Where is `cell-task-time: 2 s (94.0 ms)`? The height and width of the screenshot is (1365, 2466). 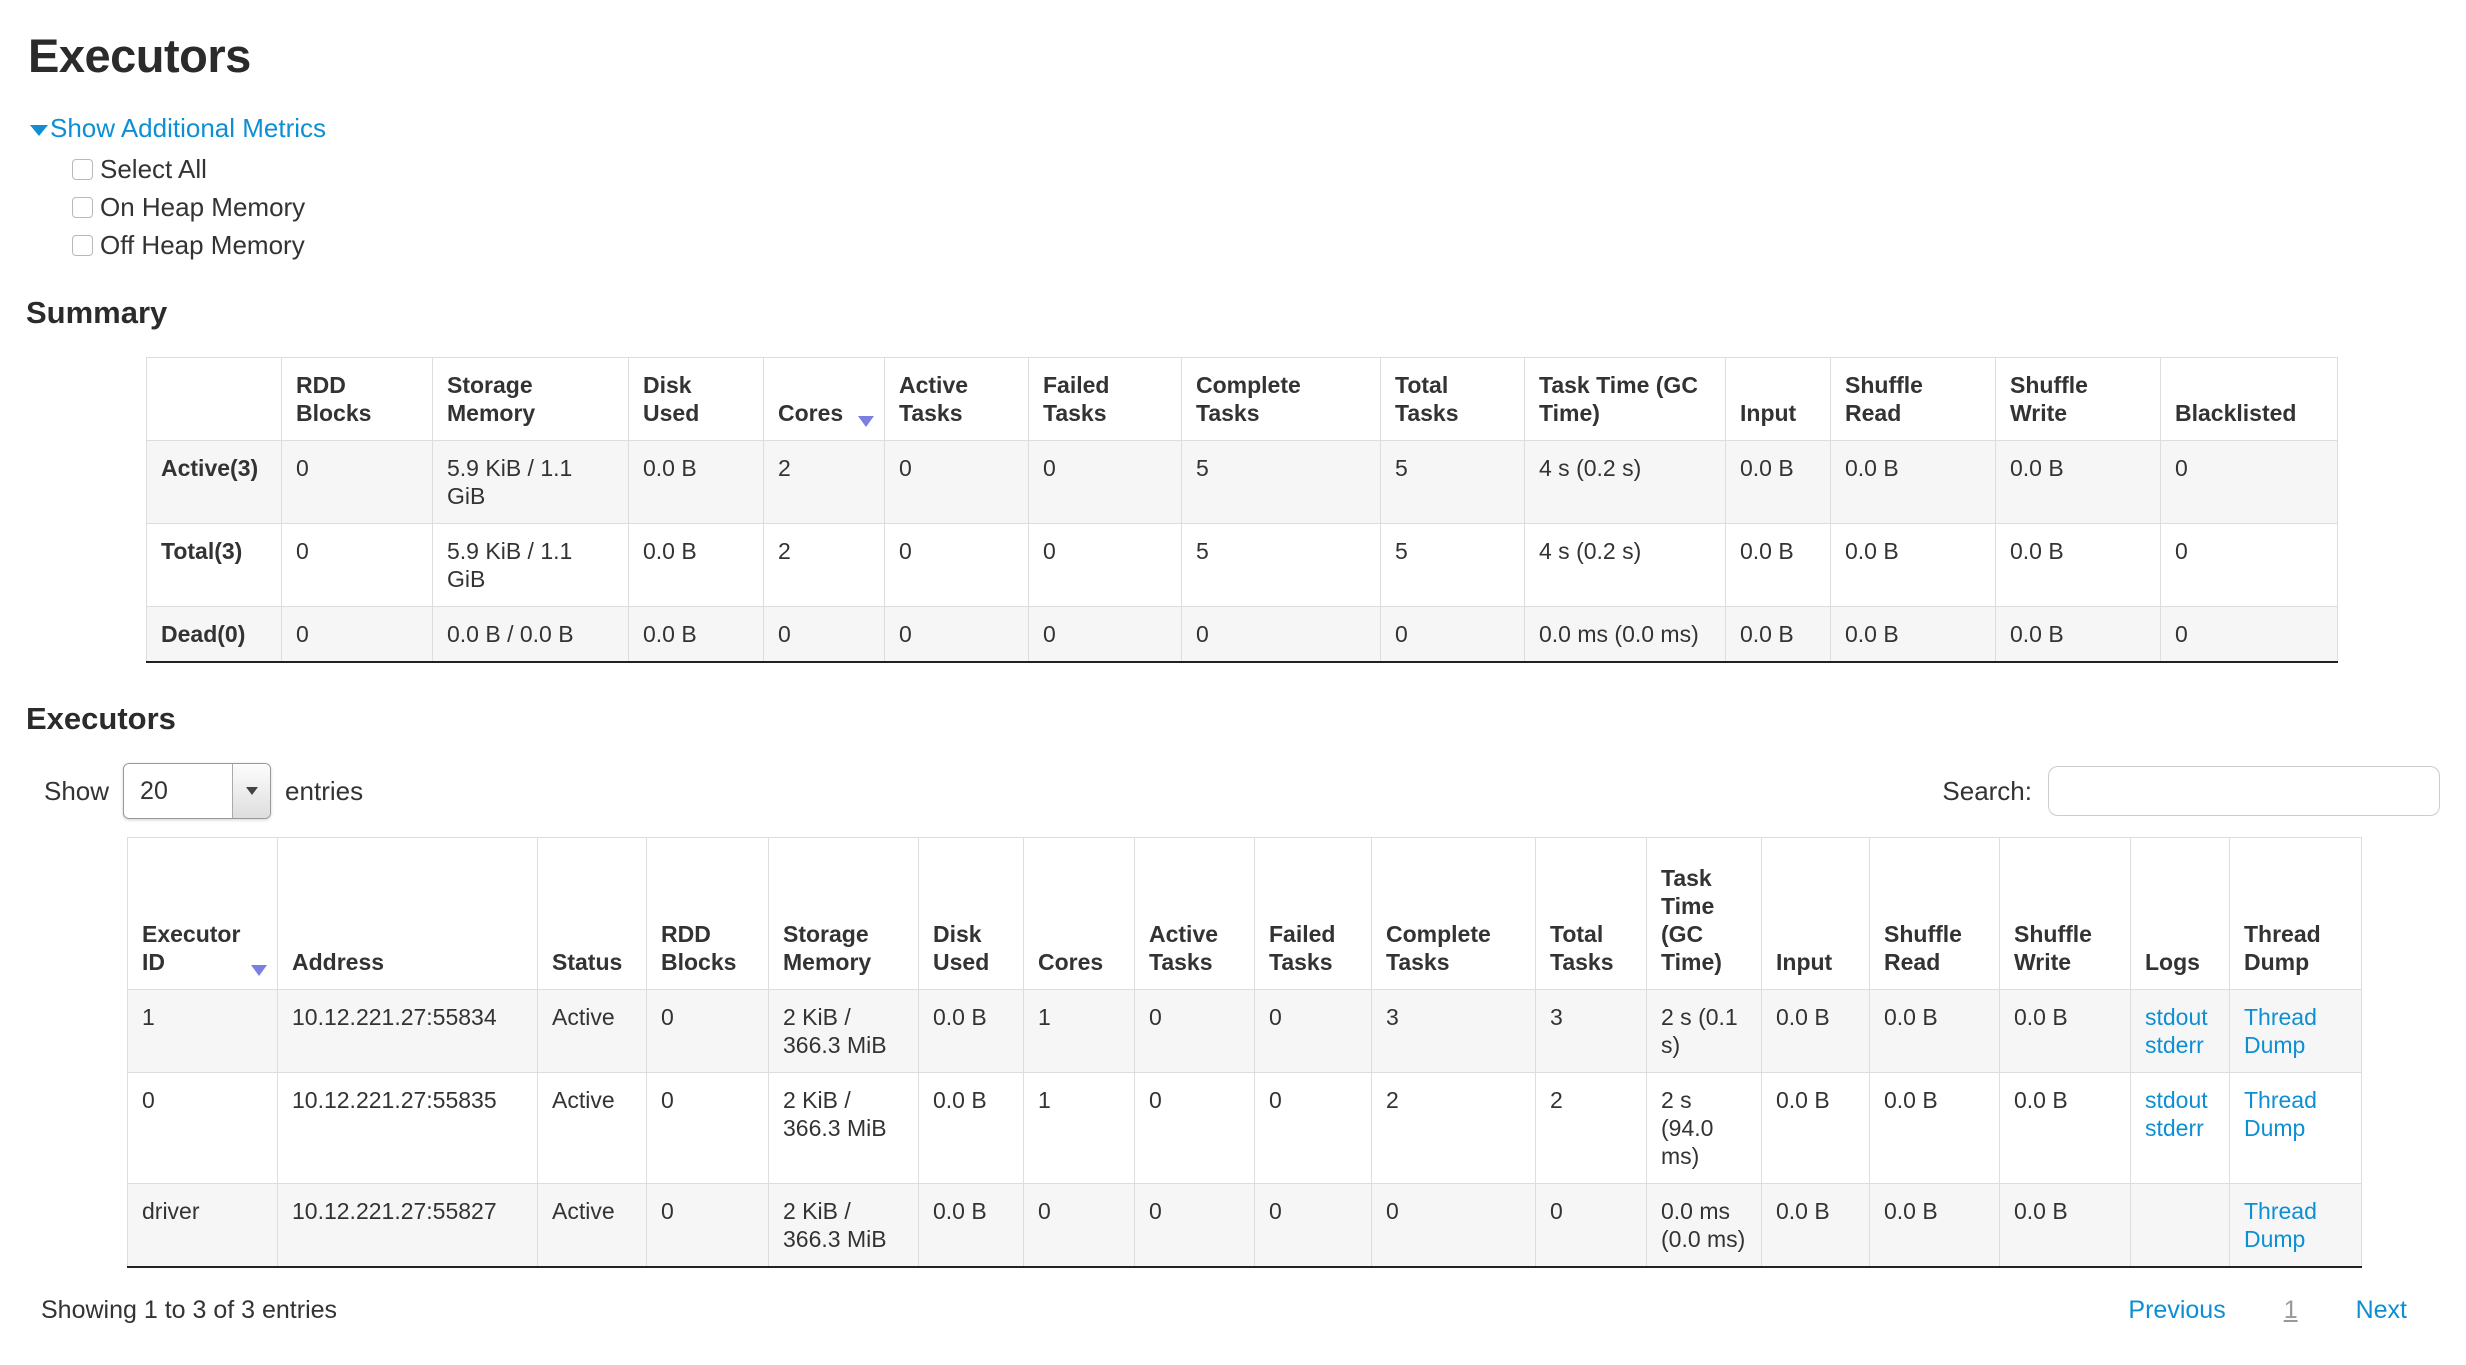 cell-task-time: 2 s (94.0 ms) is located at coordinates (1704, 1128).